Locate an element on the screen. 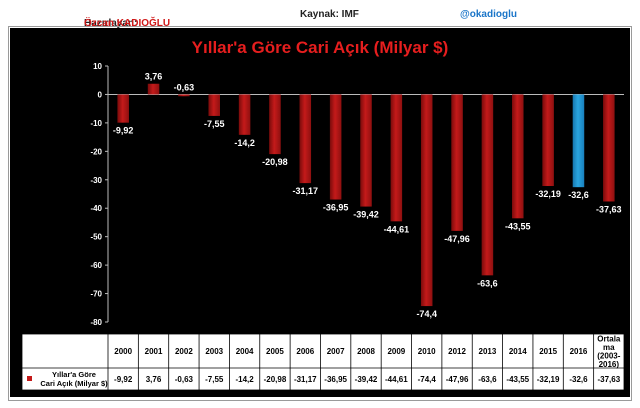  x-category-label: 2013 is located at coordinates (488, 351).